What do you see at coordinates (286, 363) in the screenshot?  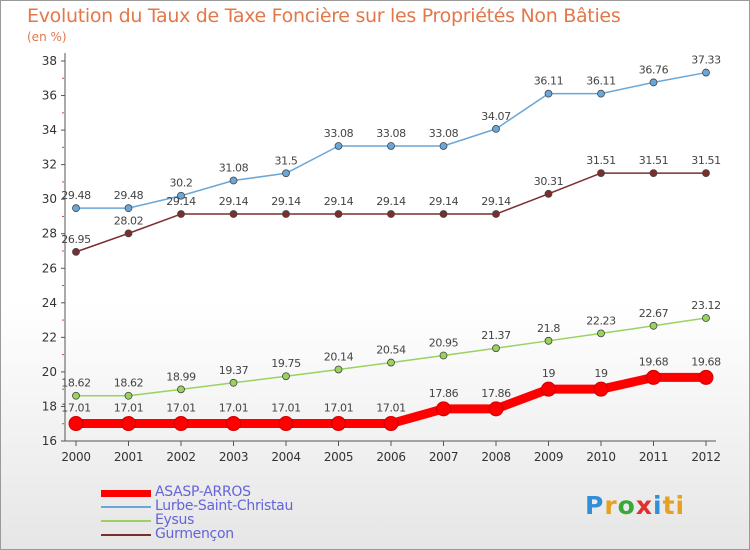 I see `data-label-eysus: 19.75` at bounding box center [286, 363].